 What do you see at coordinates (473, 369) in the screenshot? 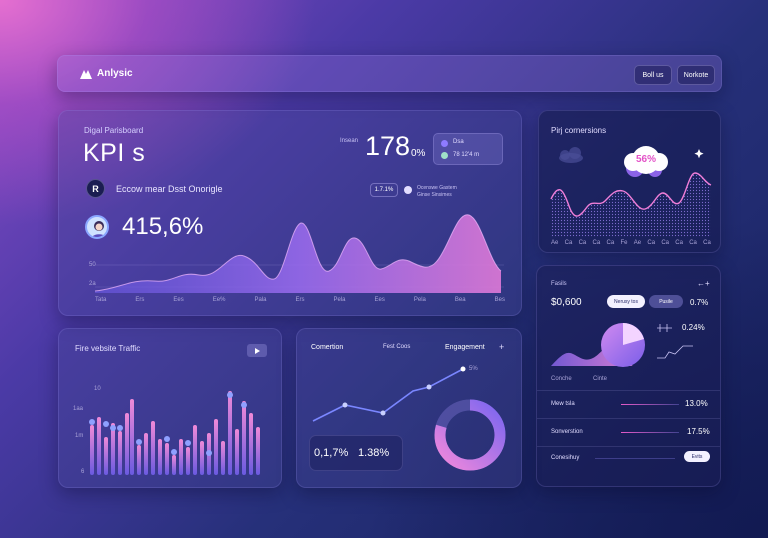
I see `engagement-point-label: 5%` at bounding box center [473, 369].